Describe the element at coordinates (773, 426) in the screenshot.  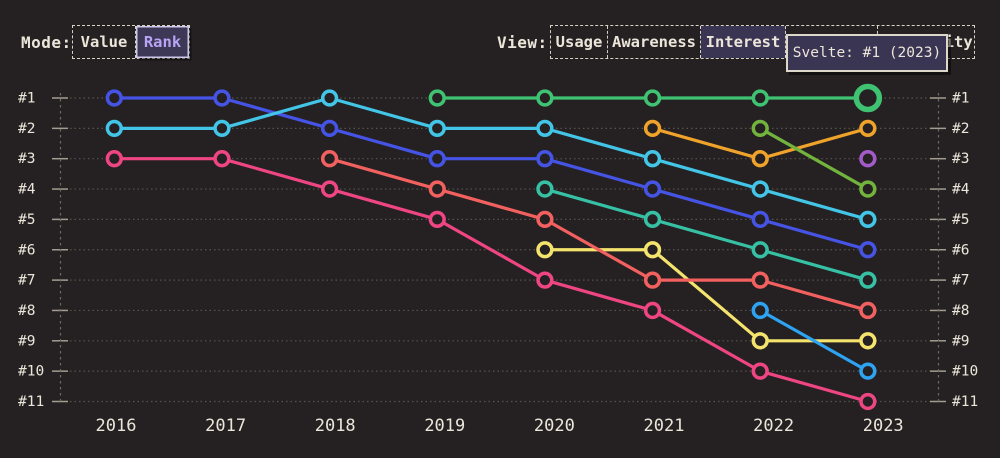
I see `x-tick-label-2022: 2022` at that location.